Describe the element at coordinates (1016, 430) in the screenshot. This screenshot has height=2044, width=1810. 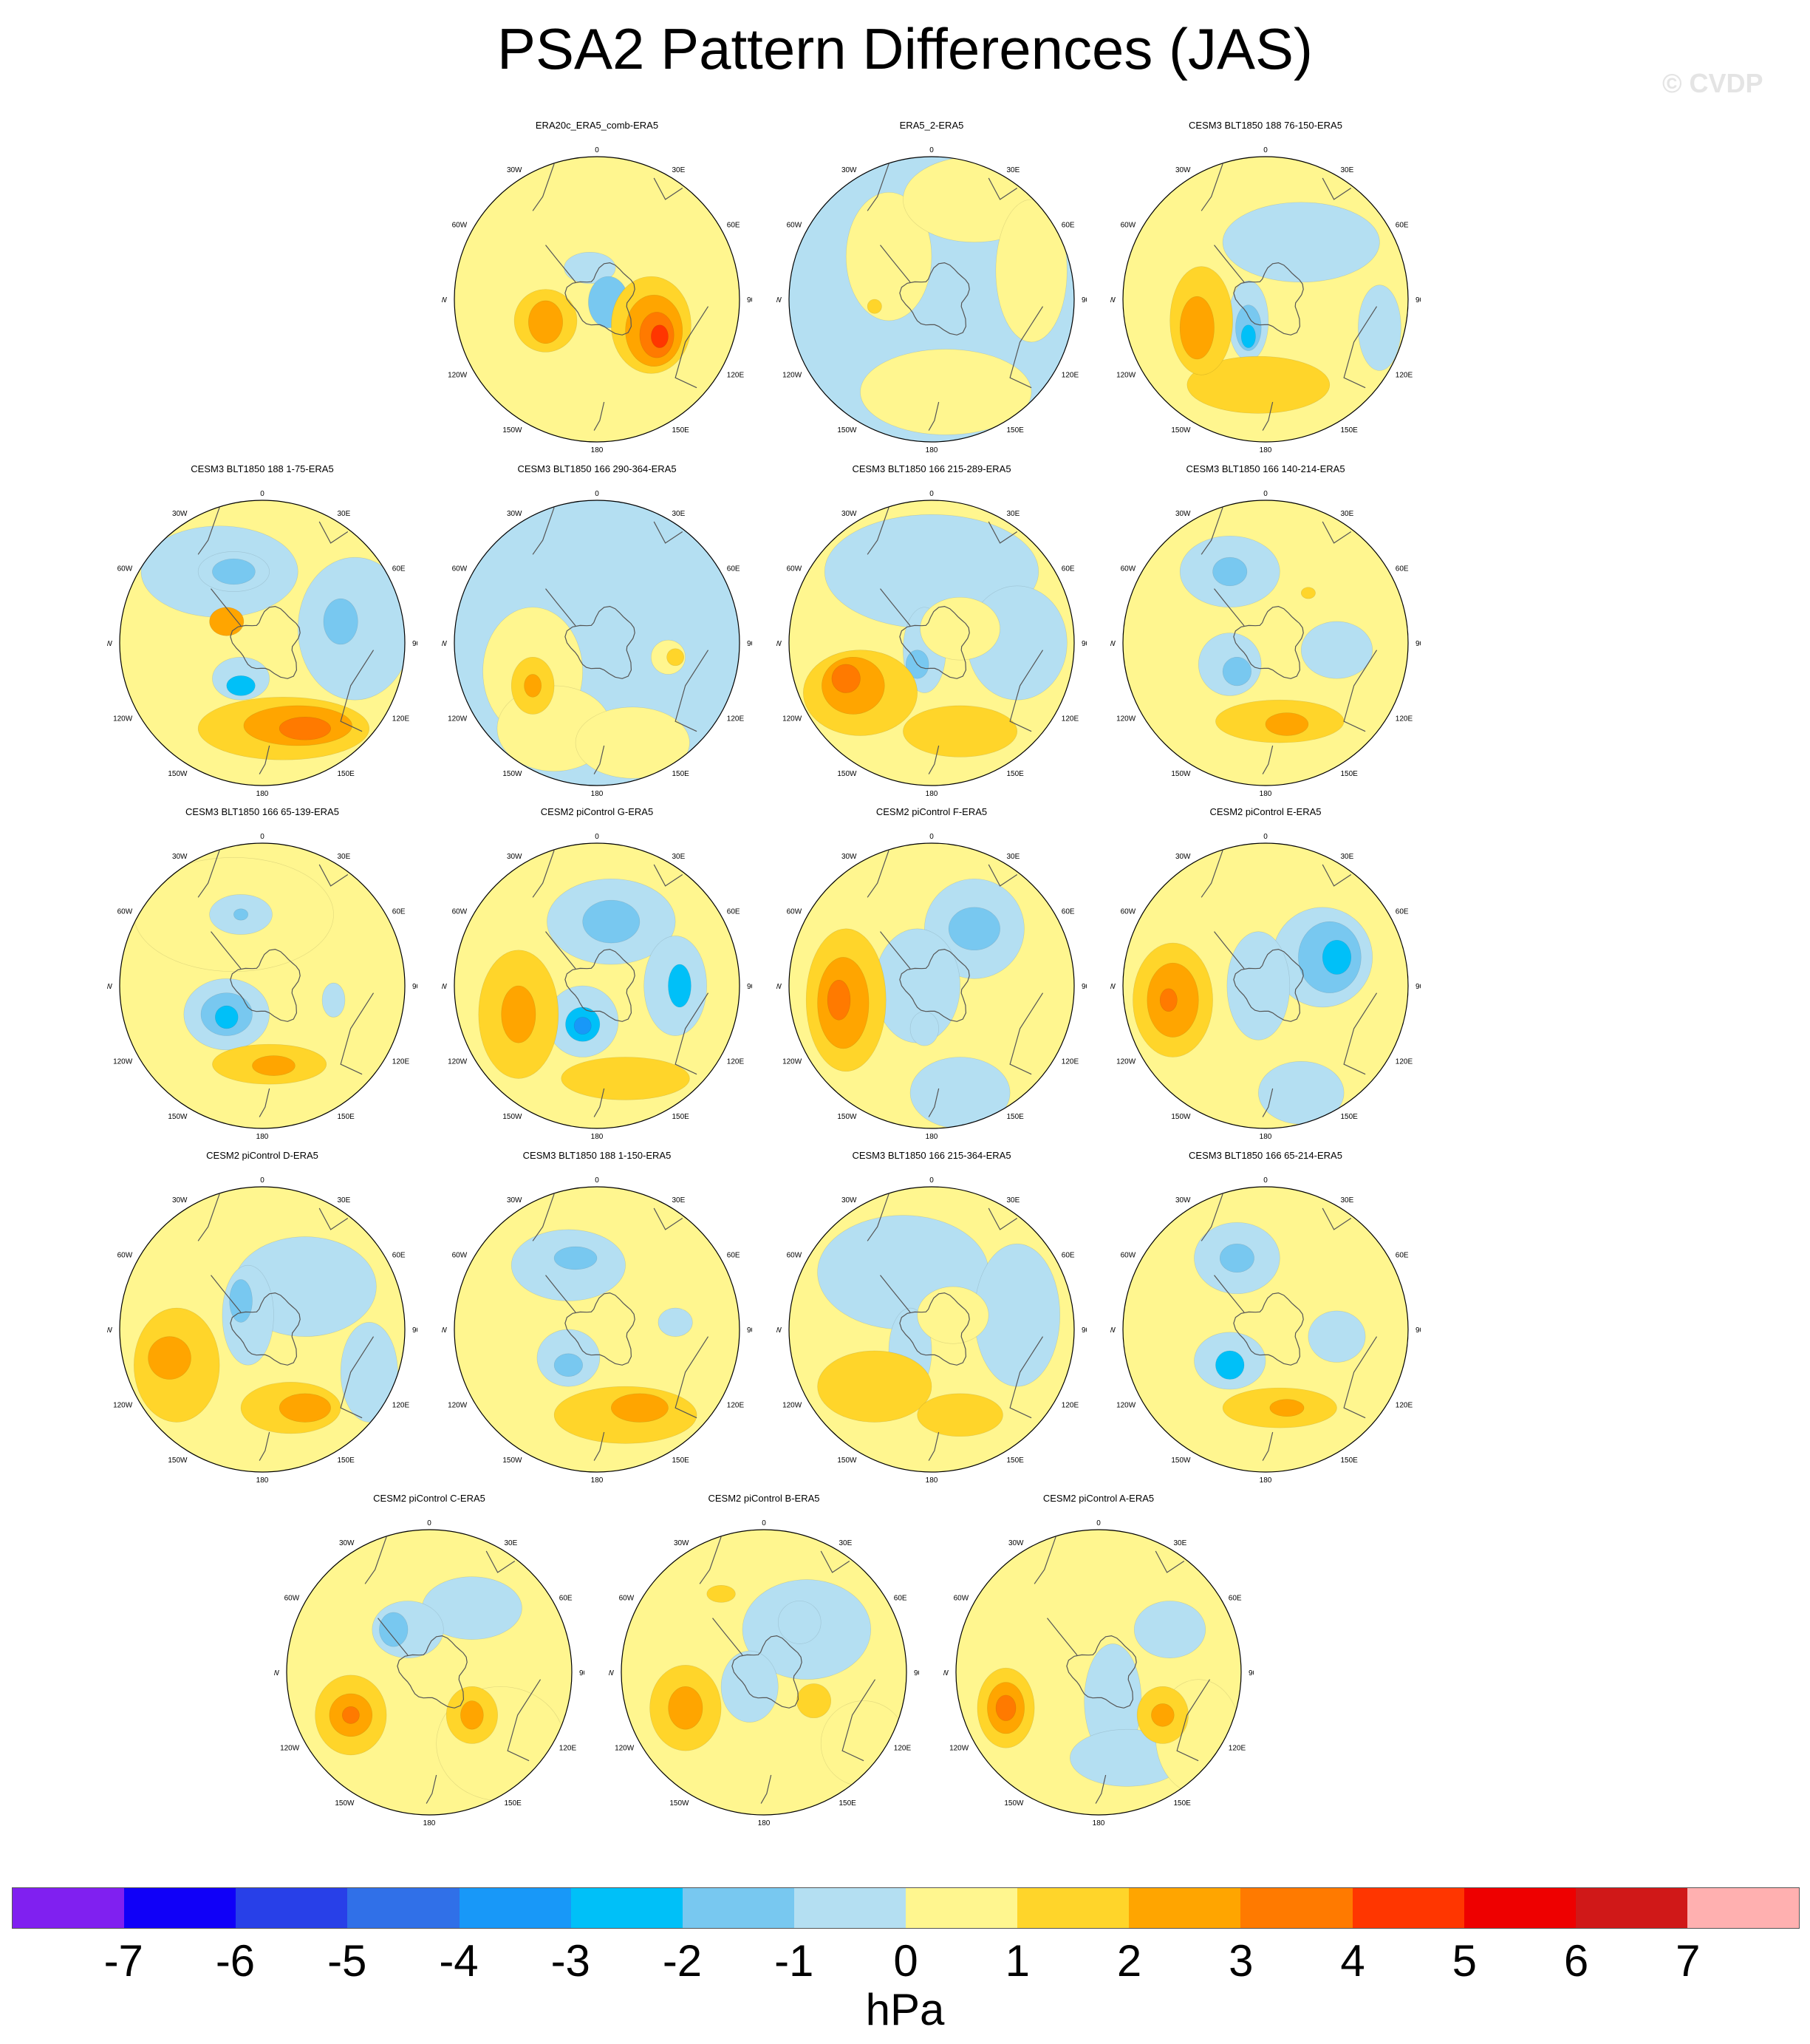
I see `longitude-label: 150E` at that location.